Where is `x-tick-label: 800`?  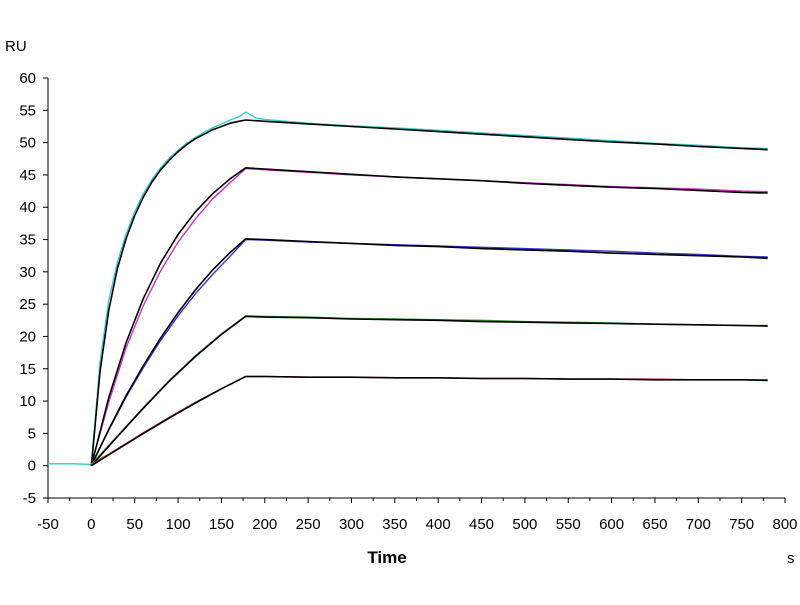
x-tick-label: 800 is located at coordinates (784, 524).